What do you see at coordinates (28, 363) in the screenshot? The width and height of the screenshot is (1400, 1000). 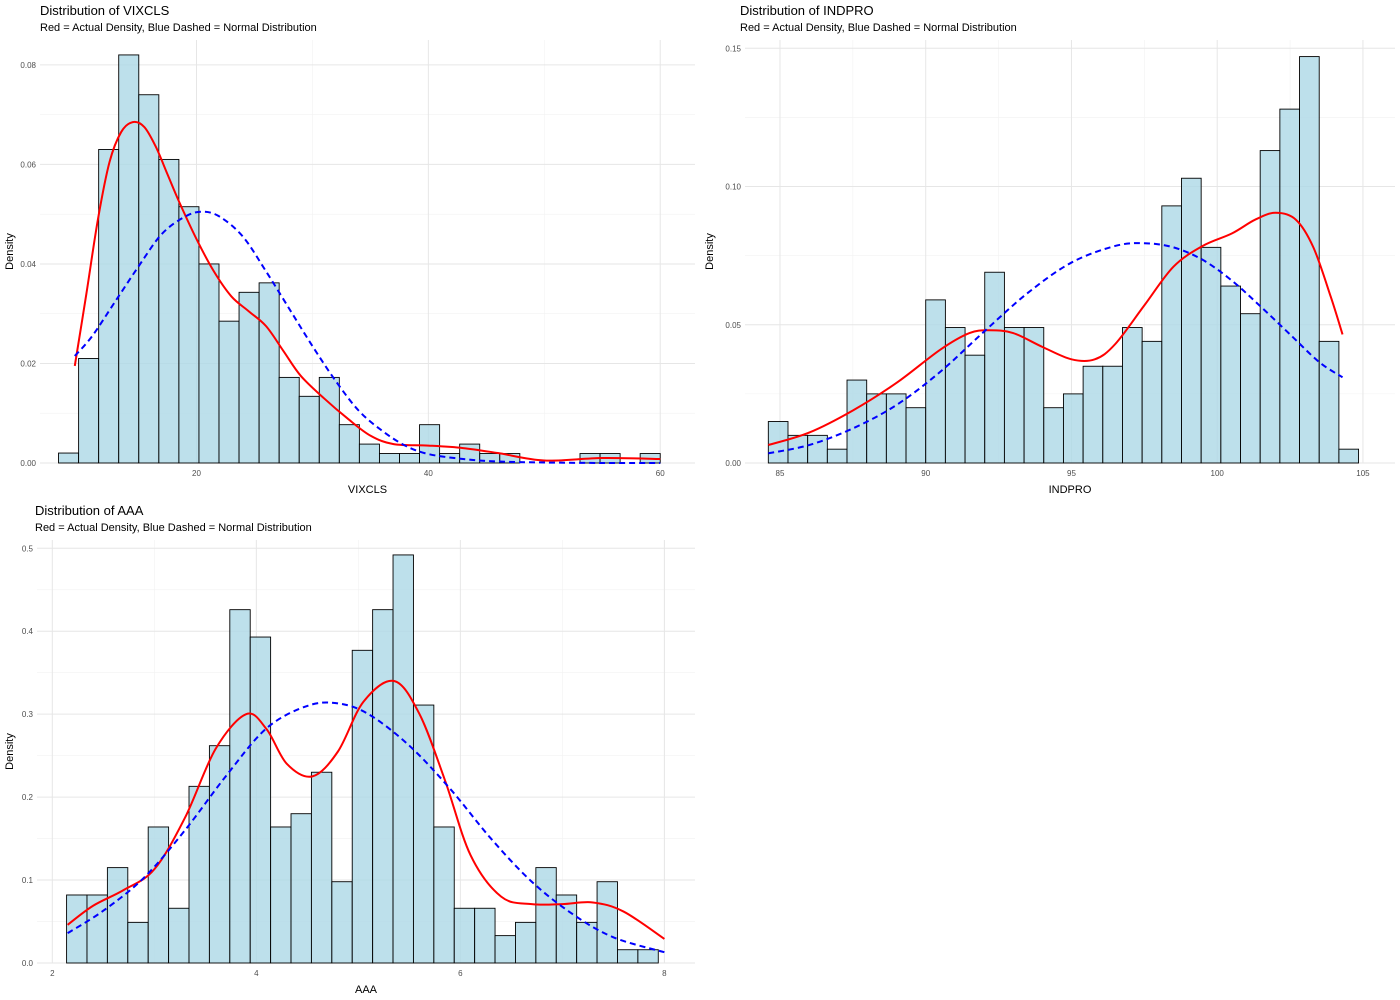 I see `y-tick-label: 0.02` at bounding box center [28, 363].